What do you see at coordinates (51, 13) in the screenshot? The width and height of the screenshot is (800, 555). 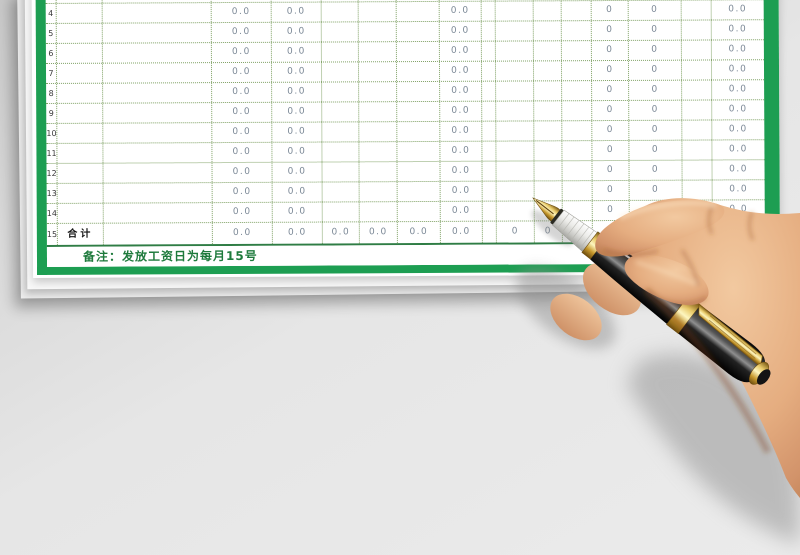 I see `row-number: 4` at bounding box center [51, 13].